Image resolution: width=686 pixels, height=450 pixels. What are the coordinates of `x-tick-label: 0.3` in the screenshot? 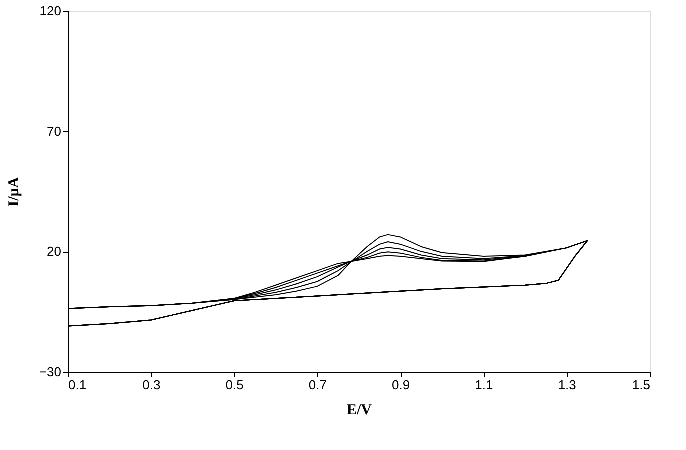 It's located at (151, 385).